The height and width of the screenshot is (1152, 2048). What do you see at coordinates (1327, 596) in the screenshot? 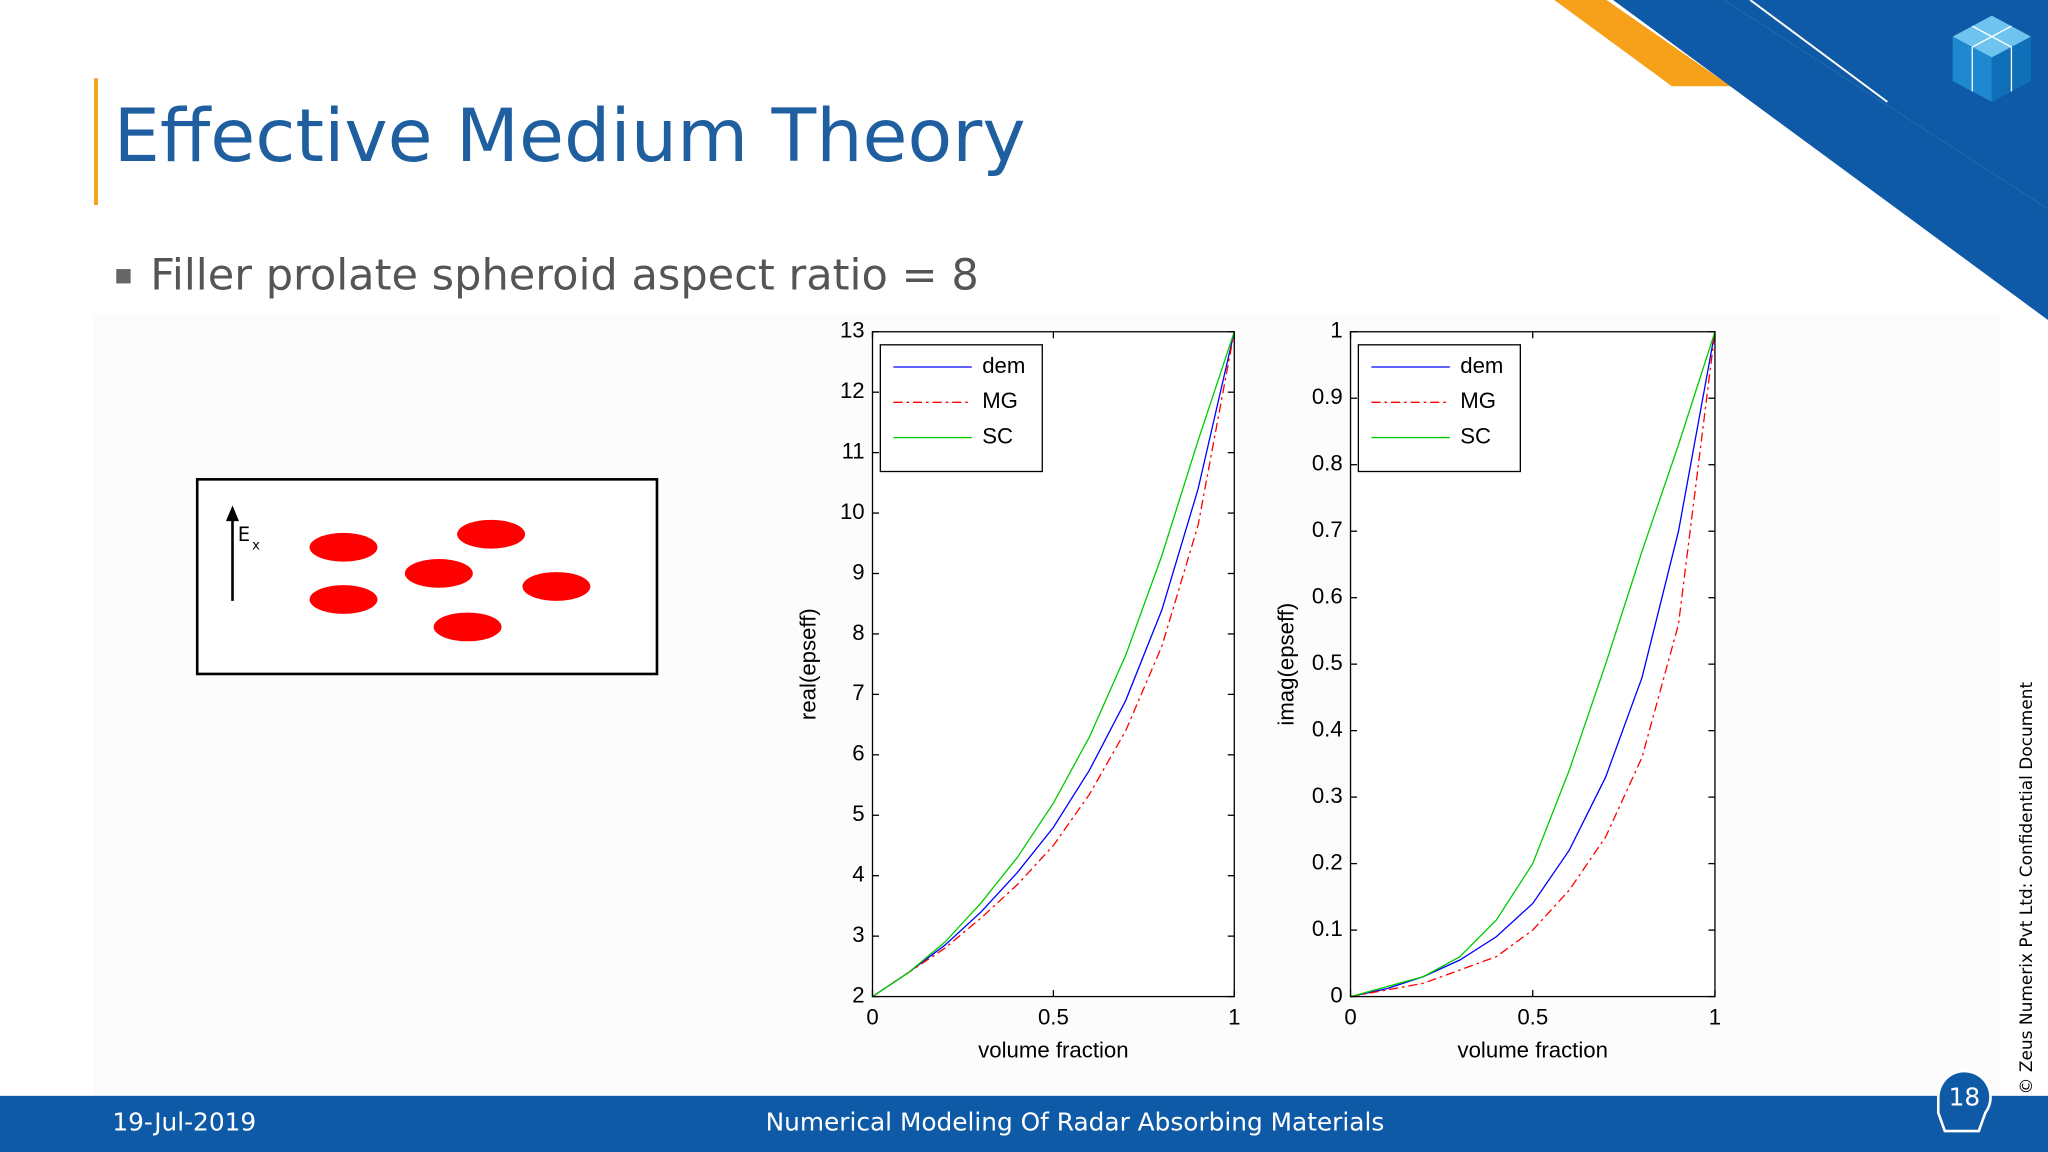
I see `y-tick-label: 0.6` at bounding box center [1327, 596].